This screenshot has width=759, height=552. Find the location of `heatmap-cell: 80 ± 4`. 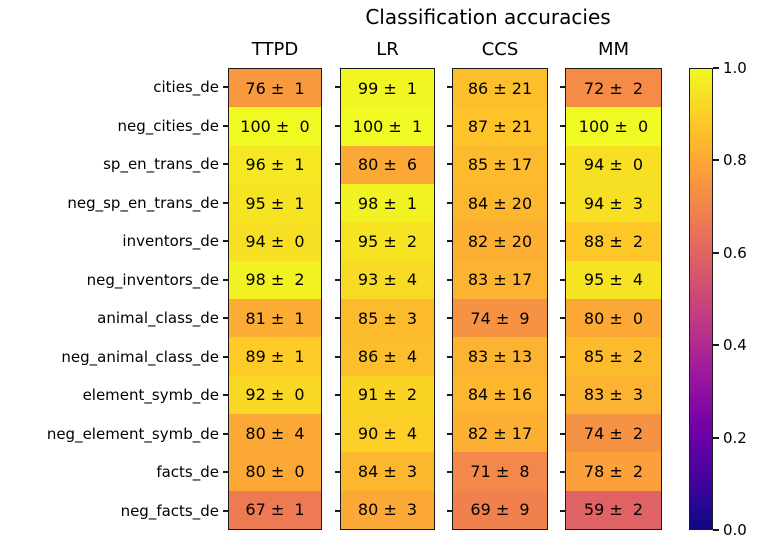

heatmap-cell: 80 ± 4 is located at coordinates (275, 433).